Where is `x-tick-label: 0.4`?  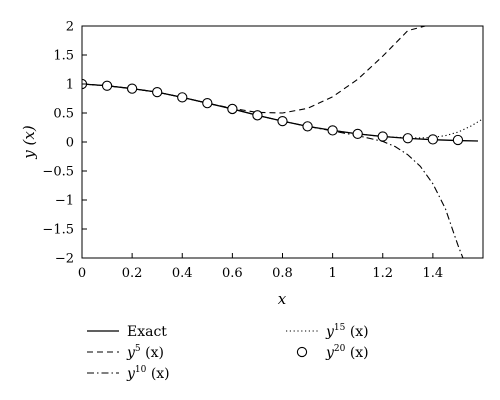
x-tick-label: 0.4 is located at coordinates (182, 273).